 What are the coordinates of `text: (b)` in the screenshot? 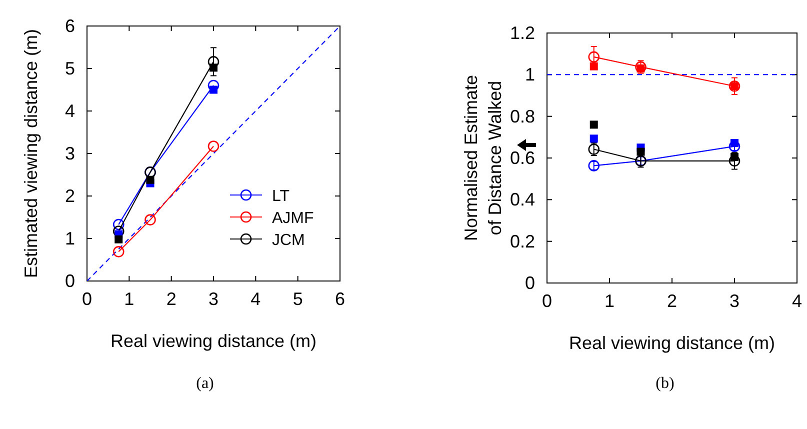 It's located at (665, 383).